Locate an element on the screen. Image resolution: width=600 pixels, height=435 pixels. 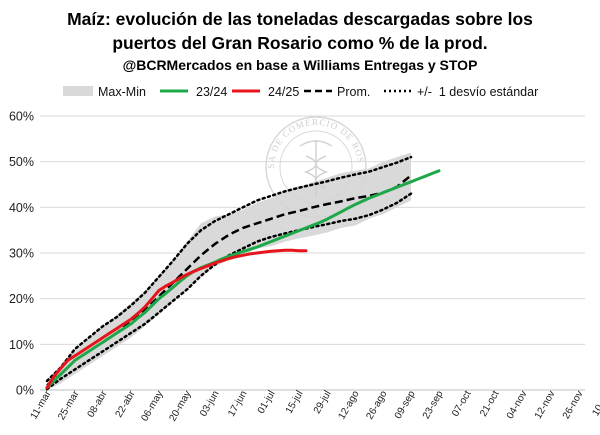
legend-label-maxmin: Max-Min is located at coordinates (122, 92).